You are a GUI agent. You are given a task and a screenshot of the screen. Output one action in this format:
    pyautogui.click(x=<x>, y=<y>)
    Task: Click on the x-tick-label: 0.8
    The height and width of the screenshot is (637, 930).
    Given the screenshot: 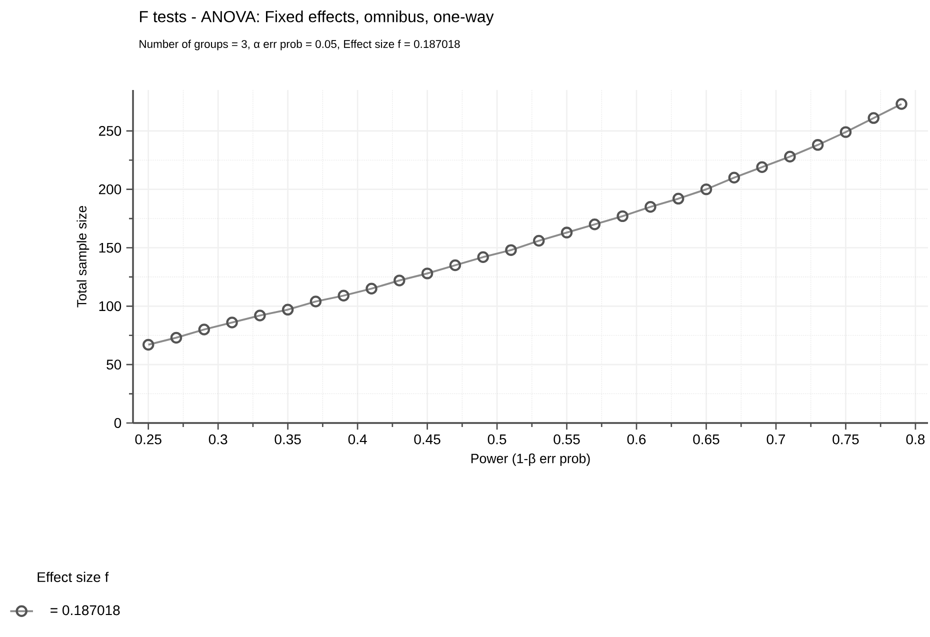 What is the action you would take?
    pyautogui.click(x=915, y=439)
    